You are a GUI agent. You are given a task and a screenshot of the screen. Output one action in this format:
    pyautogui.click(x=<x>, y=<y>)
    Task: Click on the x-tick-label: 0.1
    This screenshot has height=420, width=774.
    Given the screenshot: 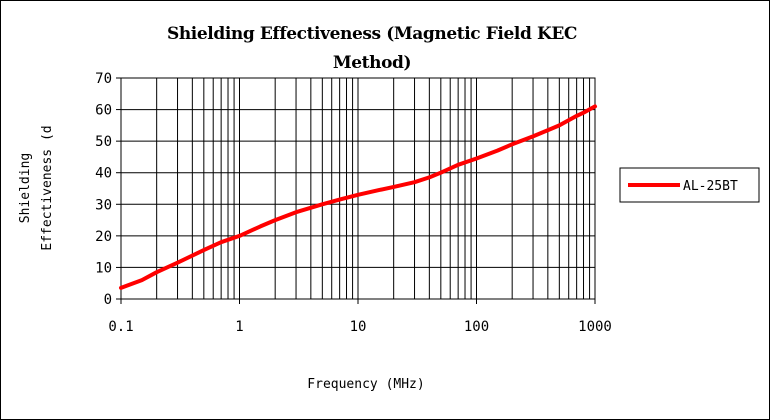 What is the action you would take?
    pyautogui.click(x=120, y=327)
    